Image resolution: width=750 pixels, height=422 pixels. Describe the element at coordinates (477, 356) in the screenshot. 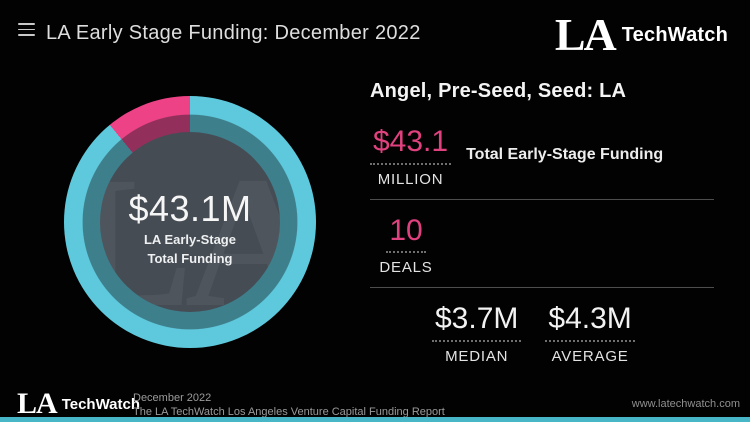

I see `median-label: MEDIAN` at that location.